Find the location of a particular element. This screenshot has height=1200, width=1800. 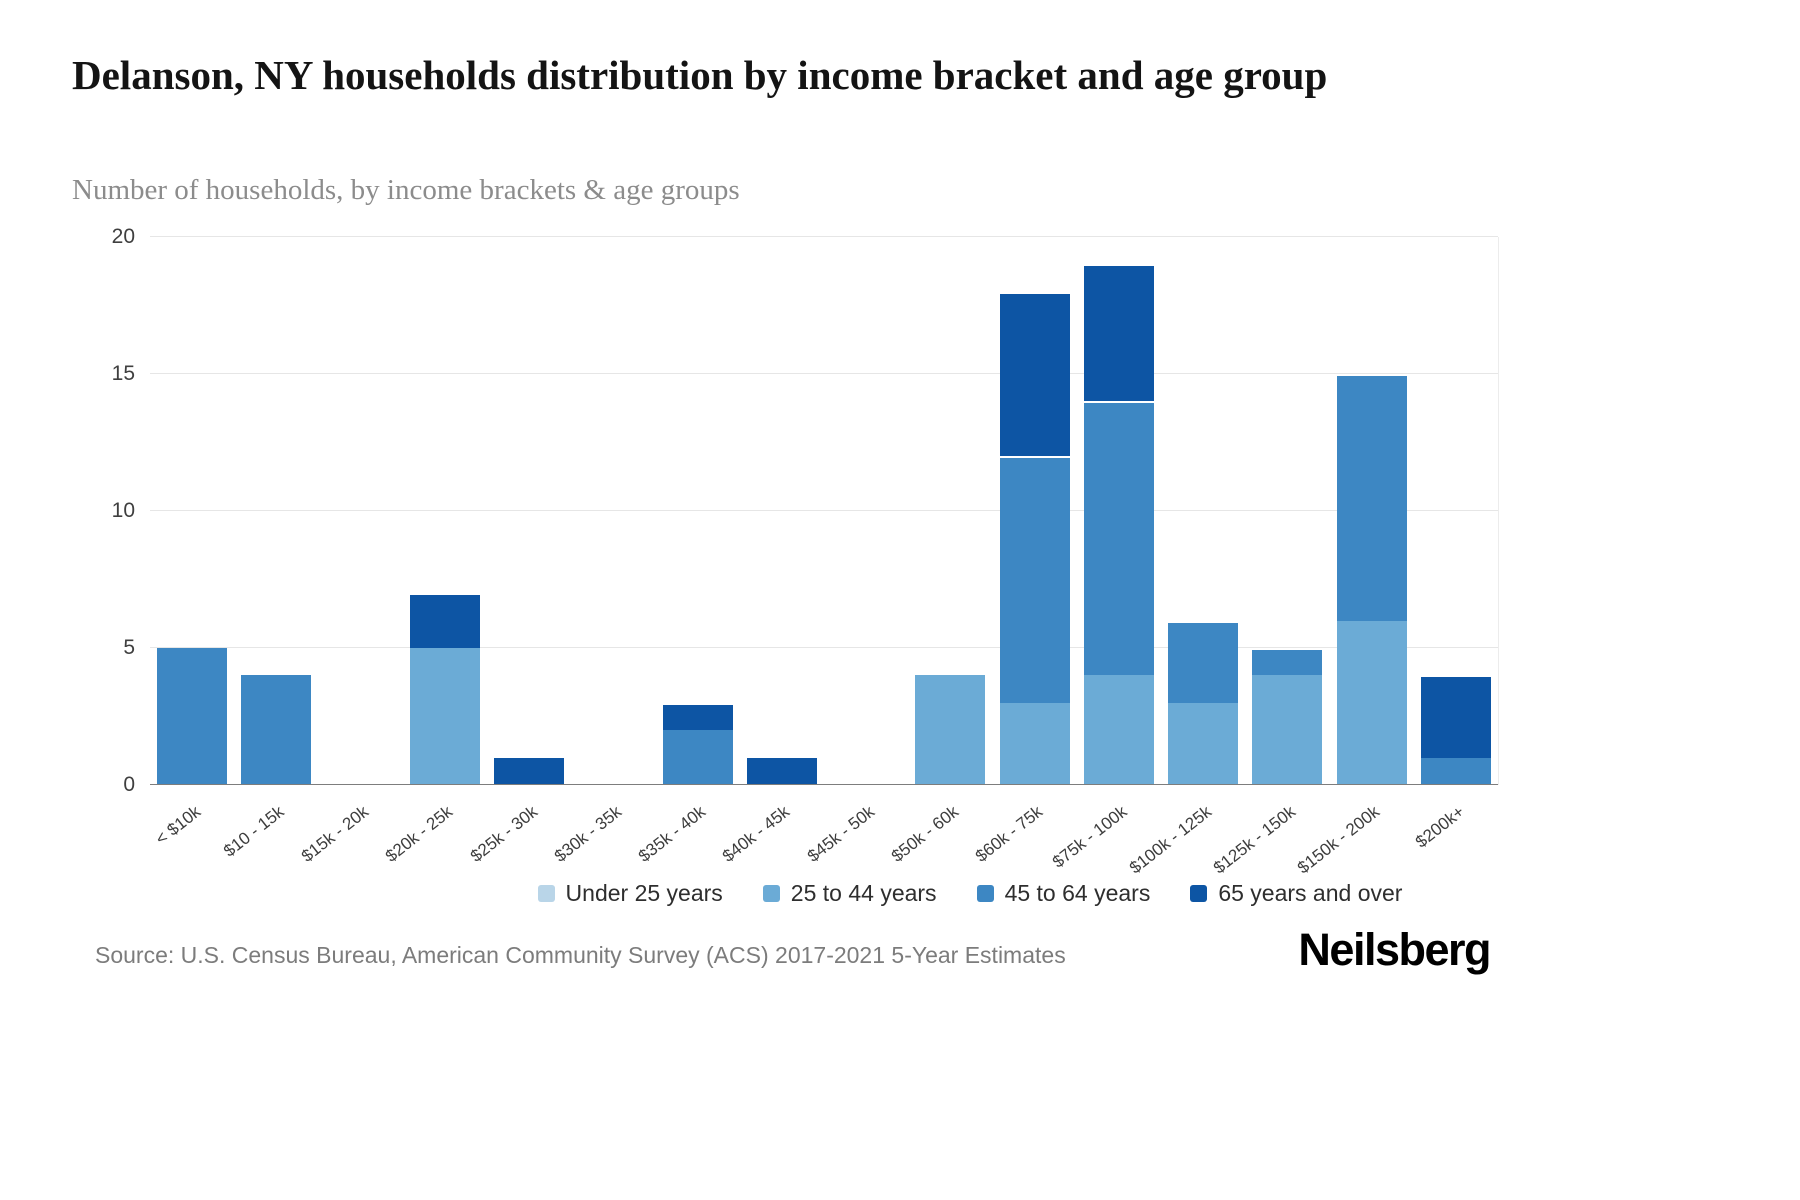

bar-60k-75k is located at coordinates (1034, 511).